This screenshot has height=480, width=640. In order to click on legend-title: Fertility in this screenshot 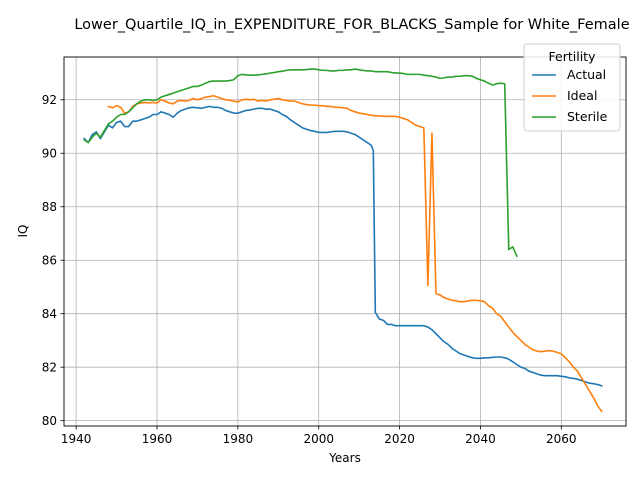, I will do `click(573, 56)`.